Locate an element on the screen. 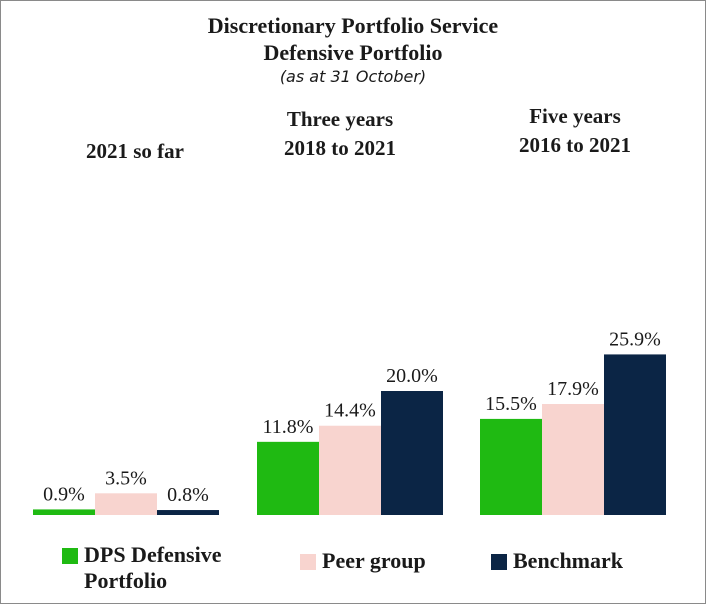 This screenshot has height=604, width=706. bar-dps-three-years is located at coordinates (288, 478).